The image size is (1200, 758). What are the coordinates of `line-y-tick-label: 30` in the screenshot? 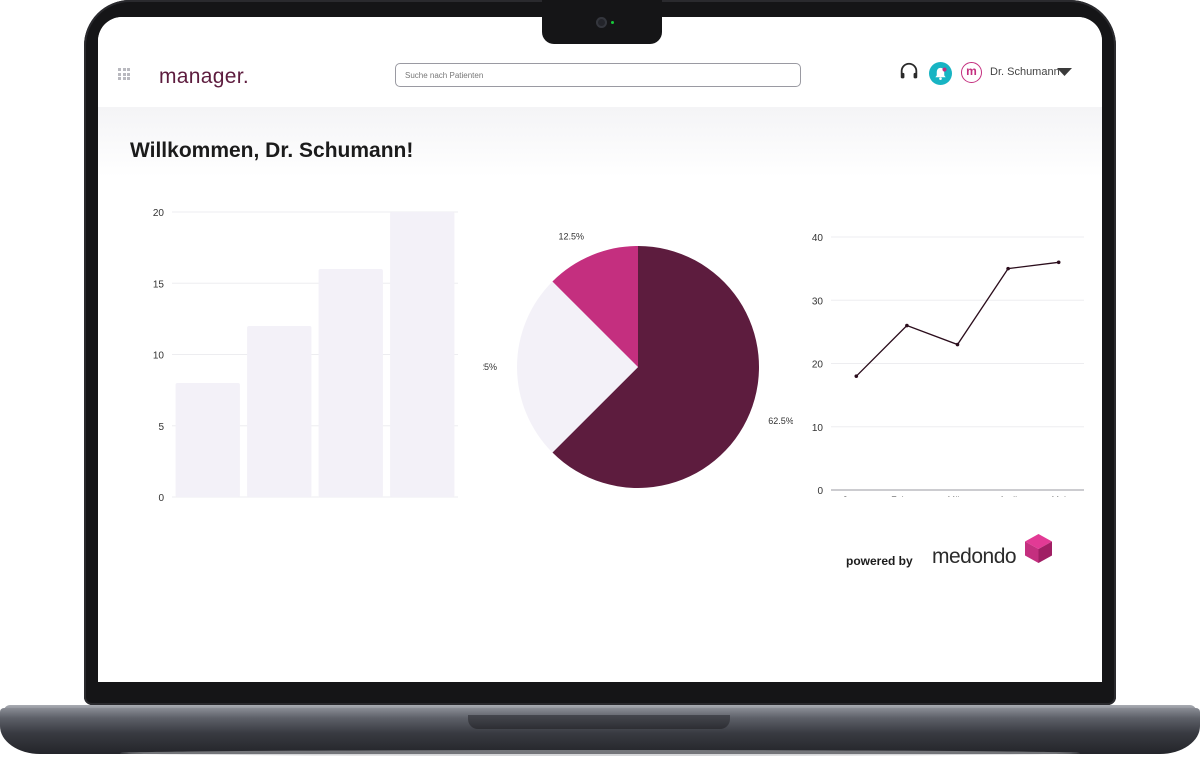 It's located at (818, 301).